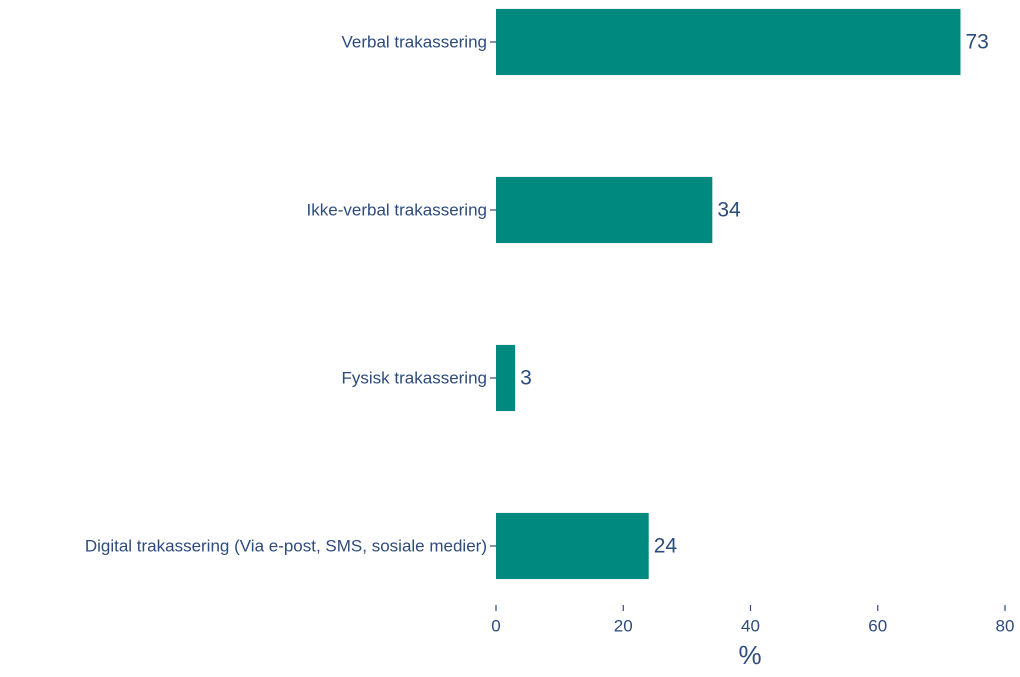 This screenshot has width=1020, height=677. Describe the element at coordinates (414, 41) in the screenshot. I see `y-tick-label: Verbal trakassering` at that location.